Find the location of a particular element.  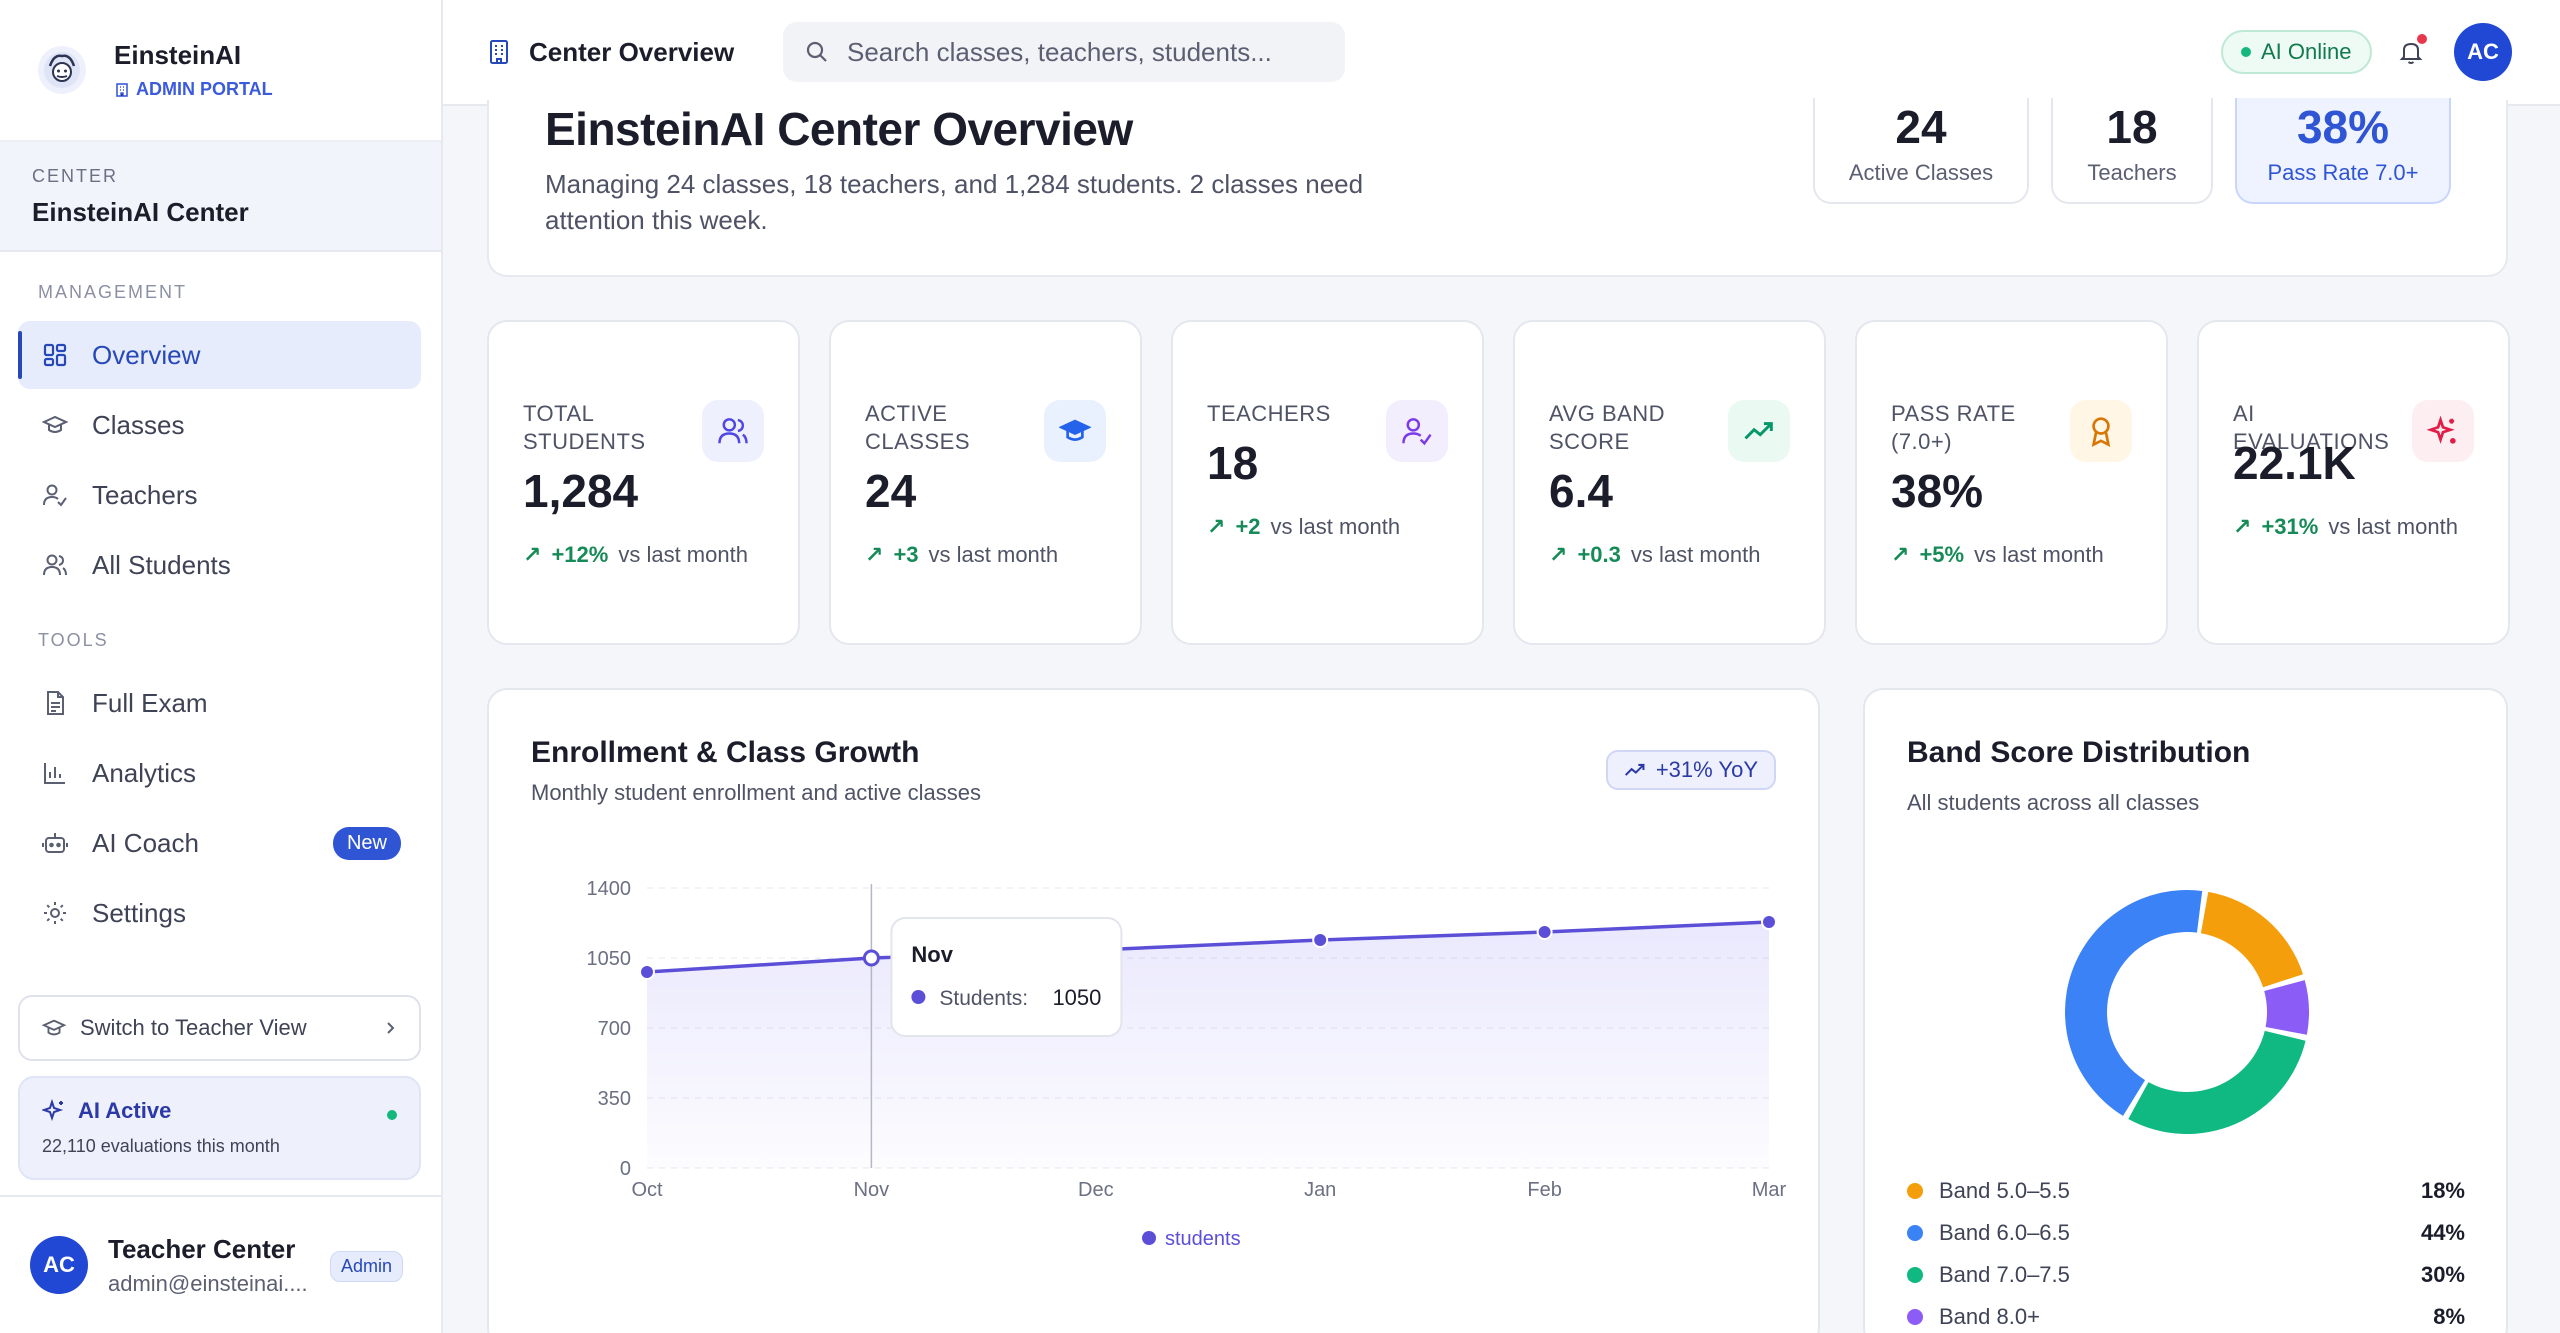

search-input is located at coordinates (1077, 52).